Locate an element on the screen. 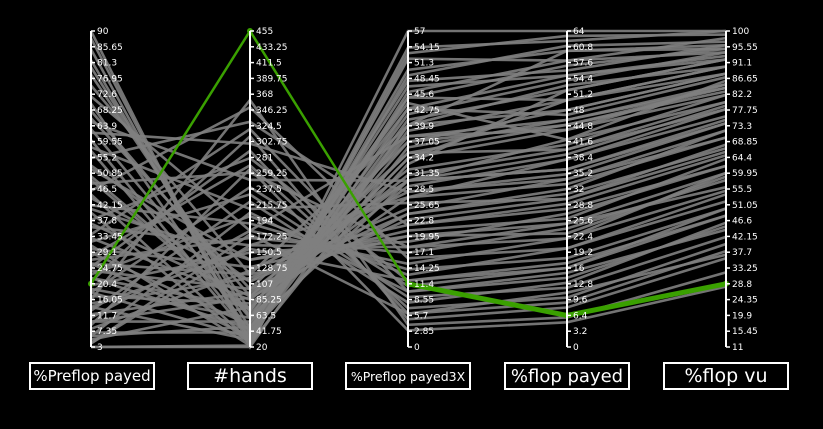 The width and height of the screenshot is (823, 429). axis-tick-label: 19.2 is located at coordinates (583, 253).